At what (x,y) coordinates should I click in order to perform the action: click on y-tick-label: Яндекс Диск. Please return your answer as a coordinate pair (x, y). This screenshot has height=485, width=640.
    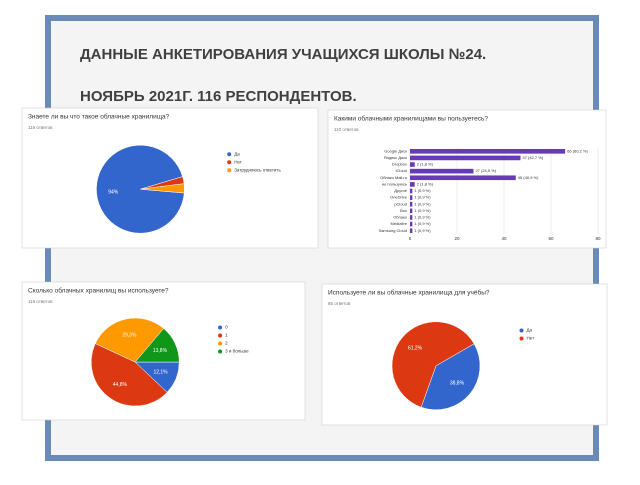
    Looking at the image, I should click on (396, 157).